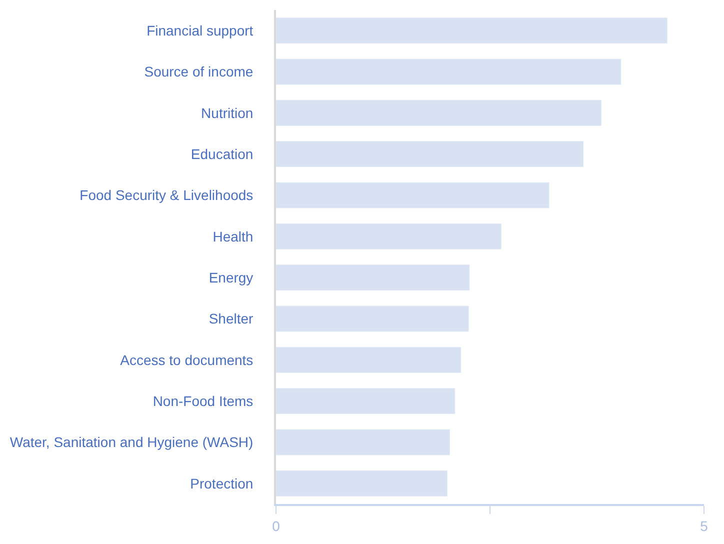  Describe the element at coordinates (199, 72) in the screenshot. I see `y-tick-label: Source of income` at that location.